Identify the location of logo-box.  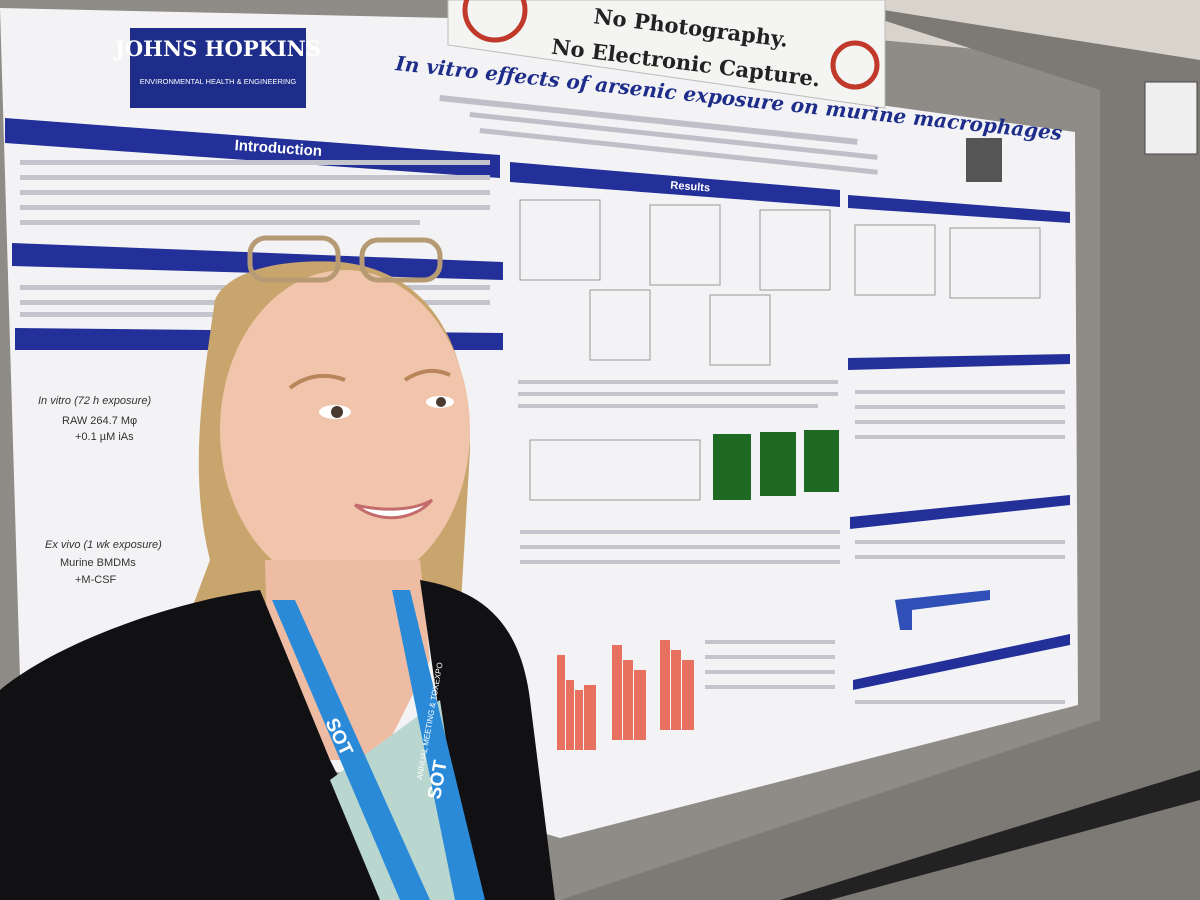
(218, 68).